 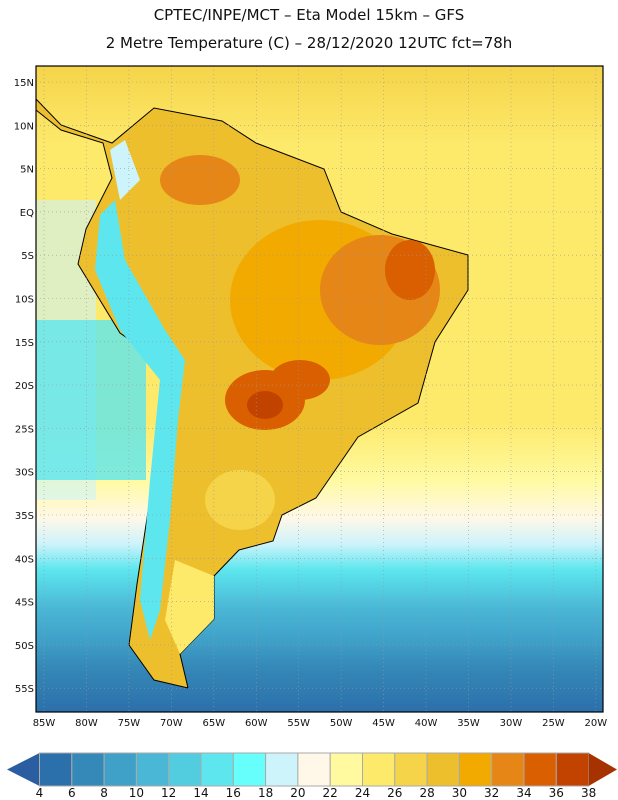 I want to click on colorbar-label: 30, so click(x=459, y=793).